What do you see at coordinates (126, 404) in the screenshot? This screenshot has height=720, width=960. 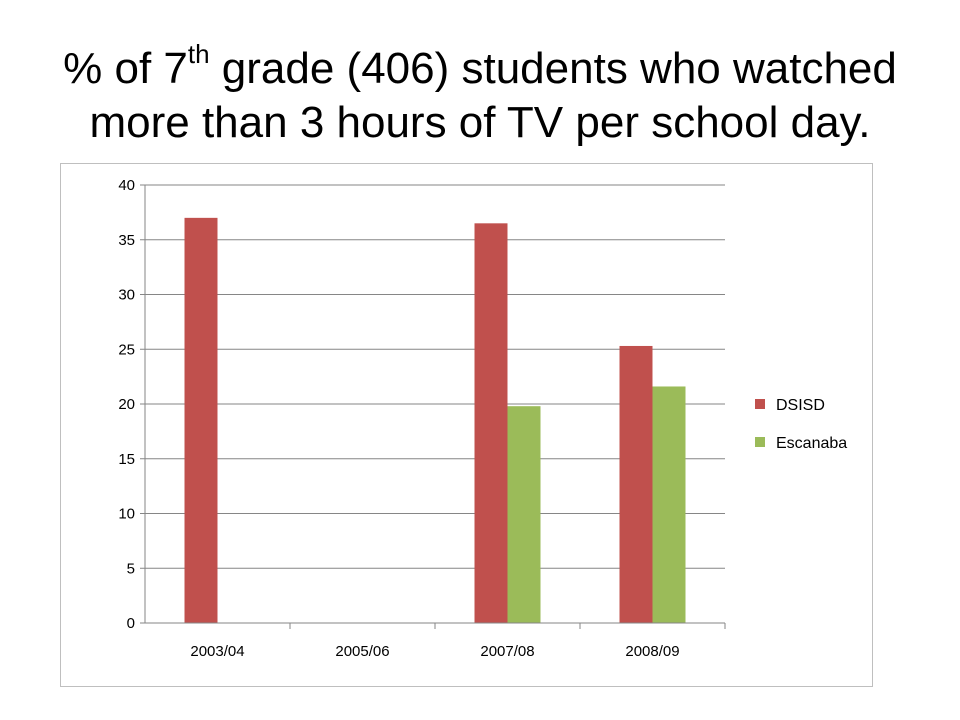 I see `y-tick-label: 20` at bounding box center [126, 404].